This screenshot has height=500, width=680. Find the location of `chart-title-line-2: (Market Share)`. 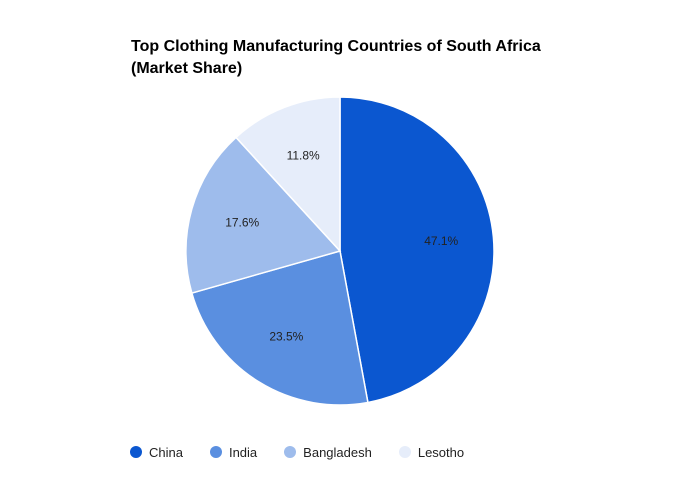

chart-title-line-2: (Market Share) is located at coordinates (187, 68).